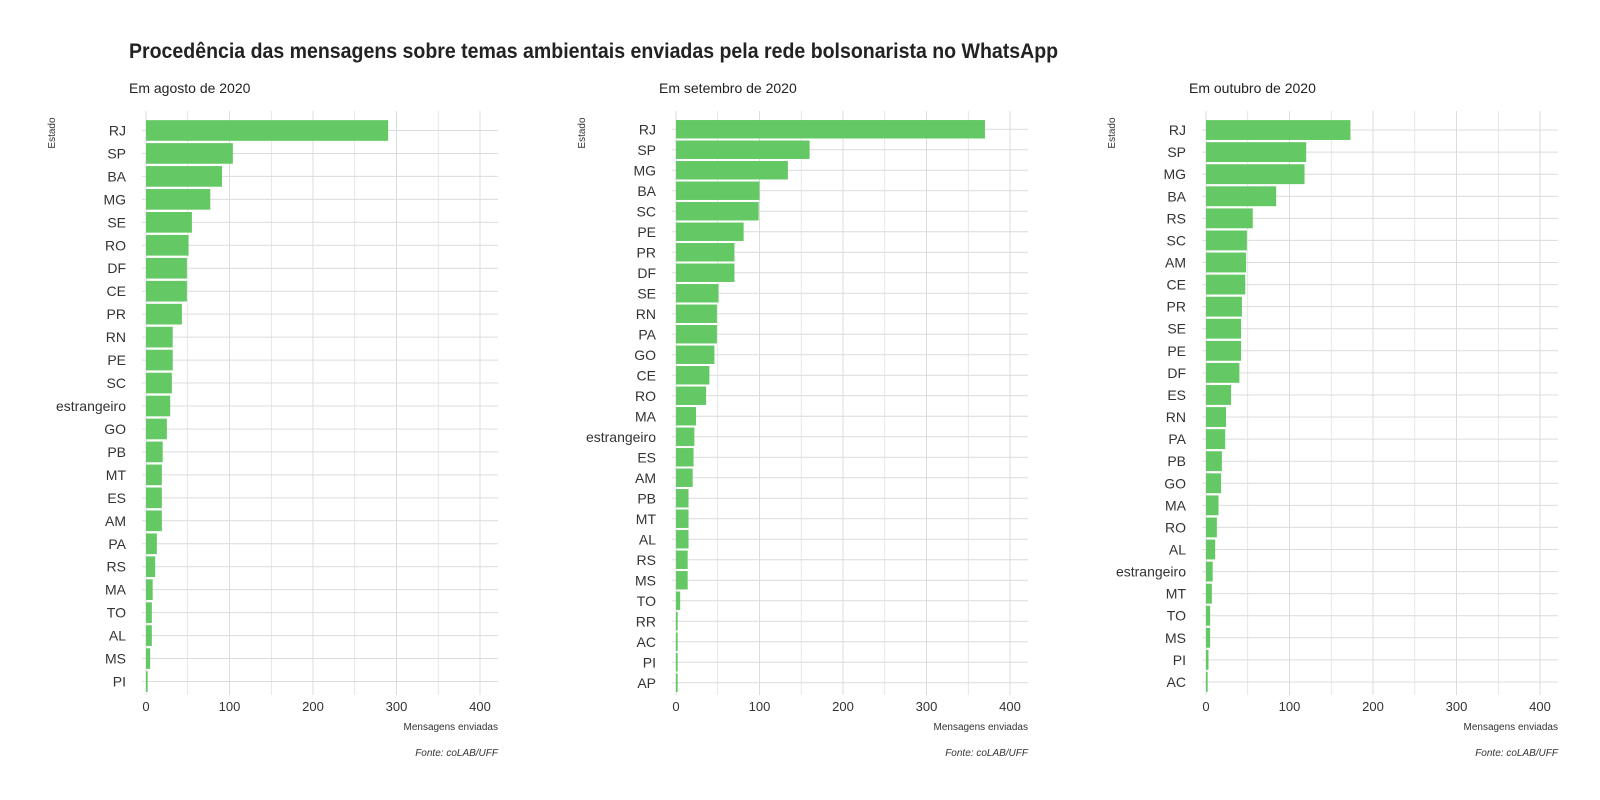  Describe the element at coordinates (1241, 196) in the screenshot. I see `bar-october-ba` at that location.